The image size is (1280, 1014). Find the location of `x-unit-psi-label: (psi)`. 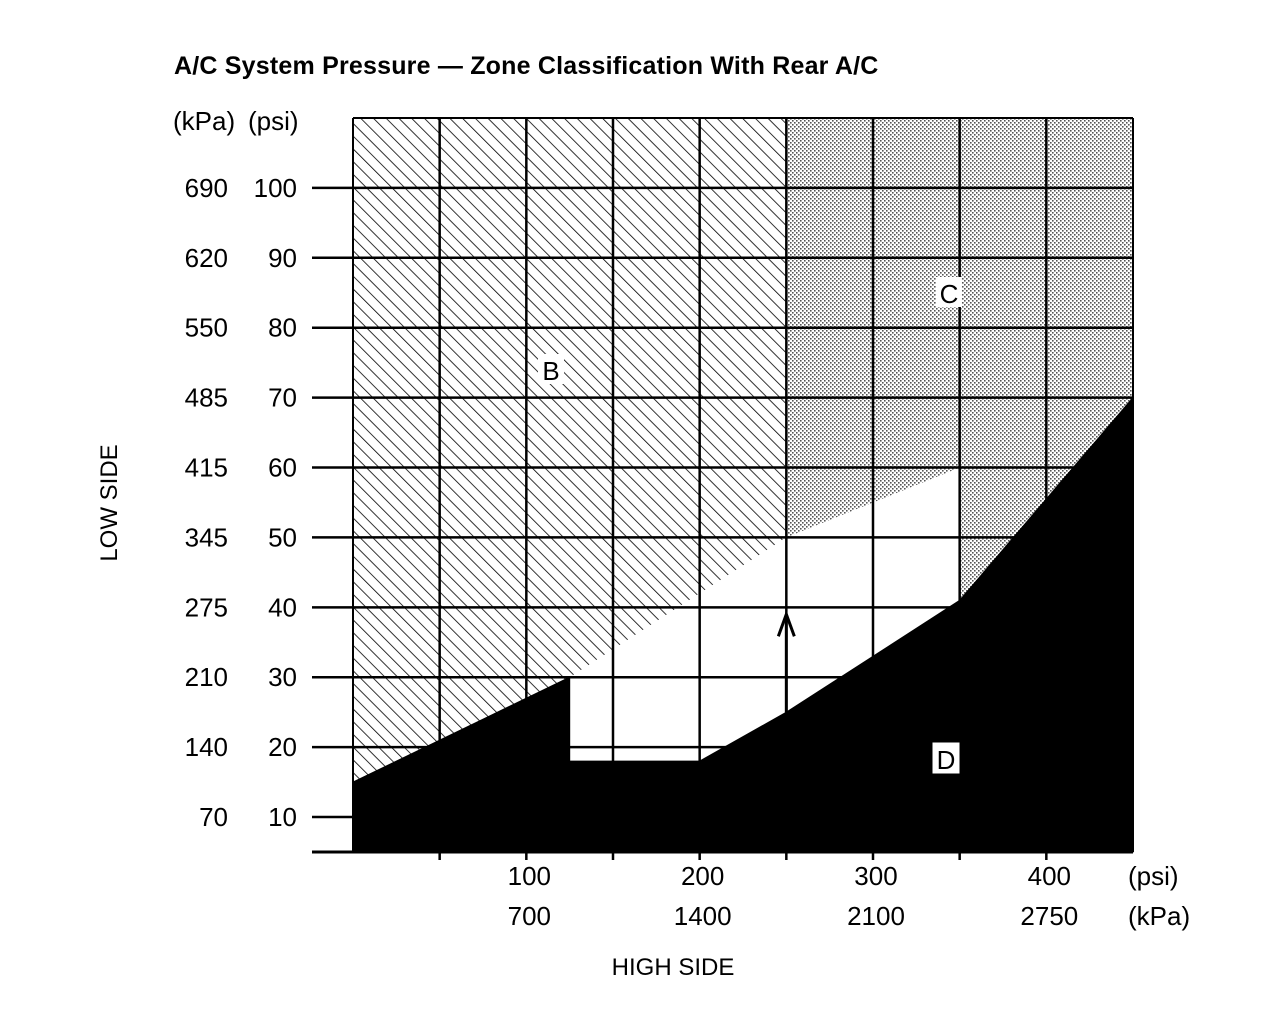

x-unit-psi-label: (psi) is located at coordinates (1153, 876).